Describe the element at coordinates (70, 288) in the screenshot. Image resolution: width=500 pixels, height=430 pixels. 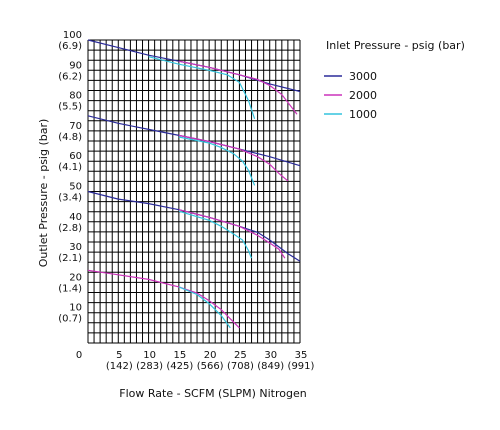
I see `y-tick-label-bar: (1.4)` at that location.